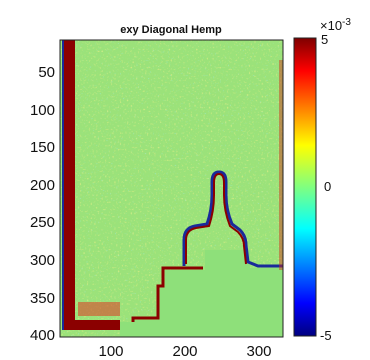 The image size is (370, 360). I want to click on colorbar-gradient, so click(305, 187).